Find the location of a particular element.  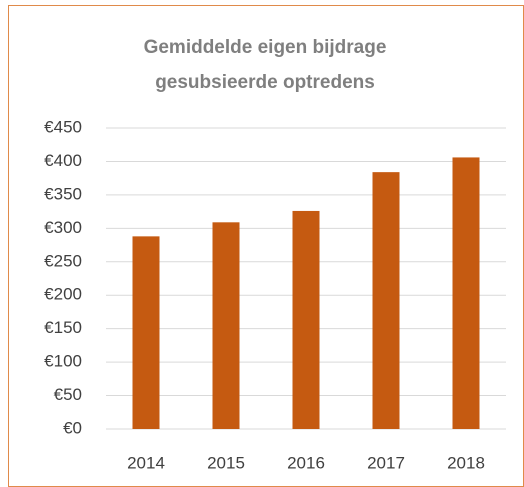

y-tick-label: €150 is located at coordinates (63, 327).